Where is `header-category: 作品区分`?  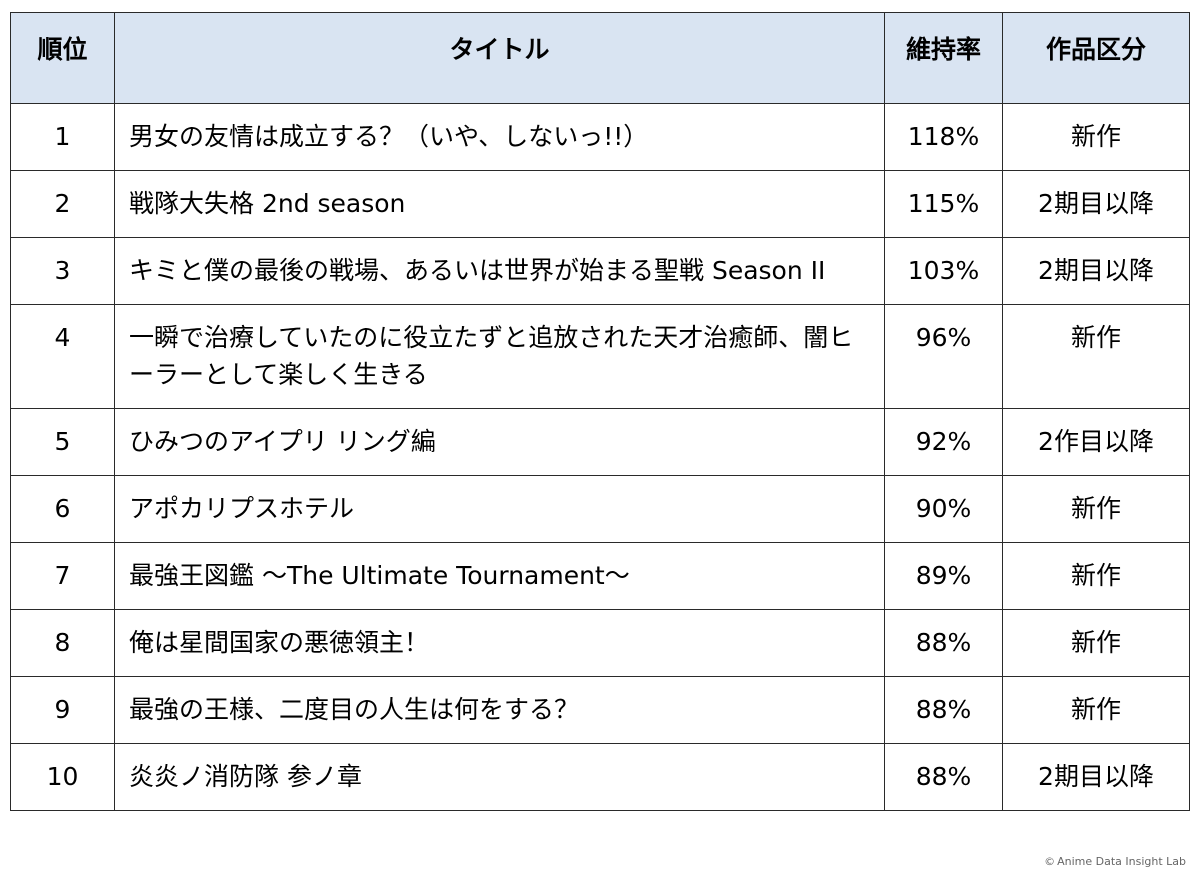
header-category: 作品区分 is located at coordinates (1096, 58).